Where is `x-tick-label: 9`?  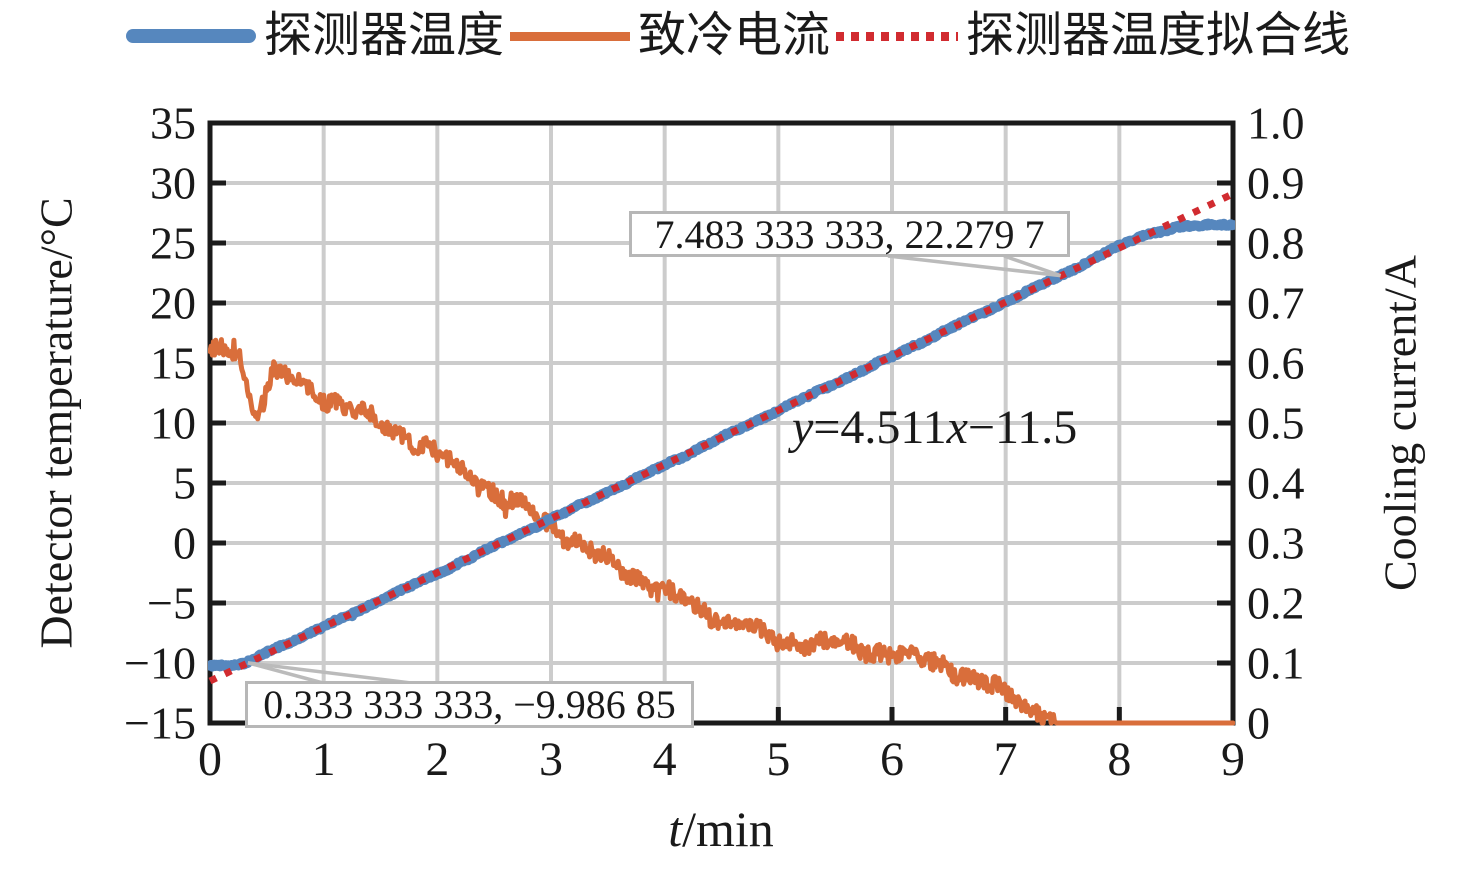
x-tick-label: 9 is located at coordinates (1233, 759).